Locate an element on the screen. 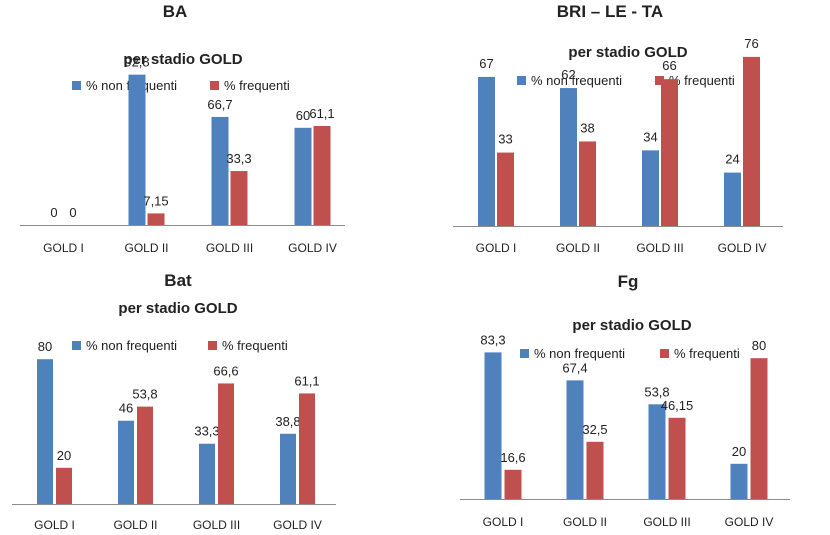 This screenshot has width=830, height=535. data-label: 7,15 is located at coordinates (155, 200).